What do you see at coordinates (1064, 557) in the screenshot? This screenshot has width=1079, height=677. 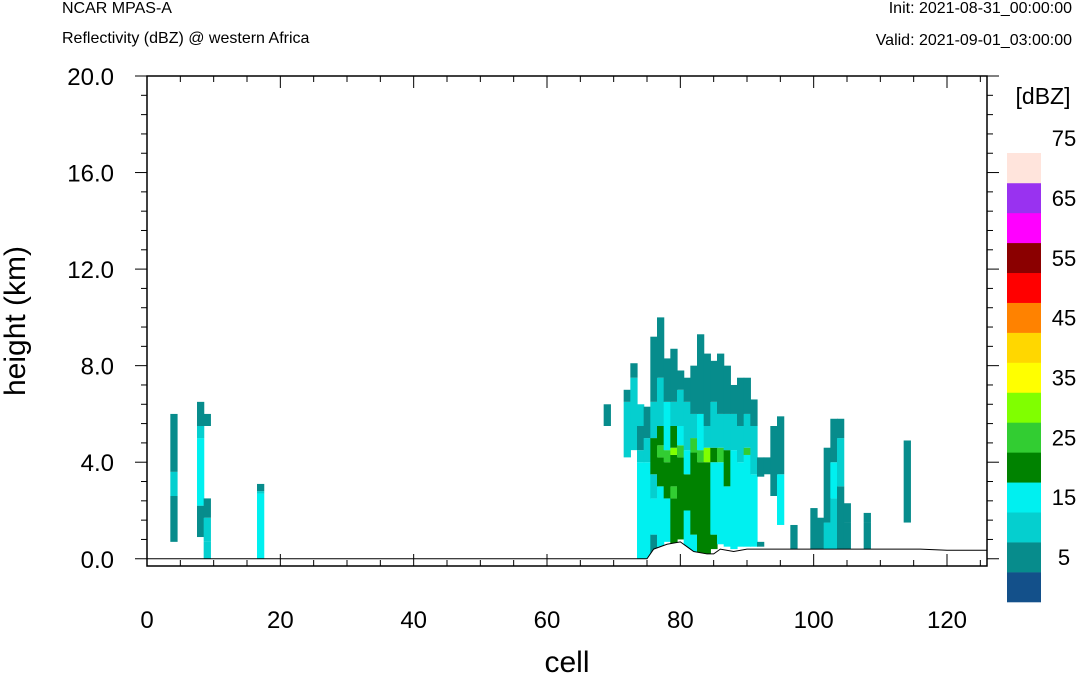 I see `colorbar-tick-label: 5` at bounding box center [1064, 557].